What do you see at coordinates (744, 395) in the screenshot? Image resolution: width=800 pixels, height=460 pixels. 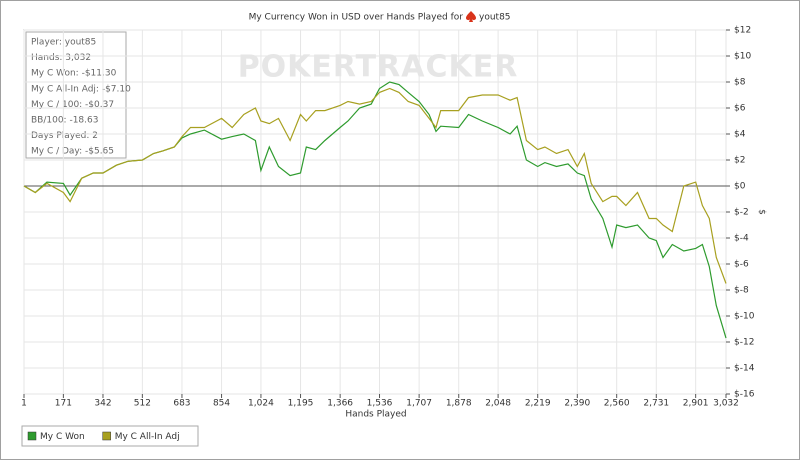 I see `y-tick-label: $-16` at bounding box center [744, 395].